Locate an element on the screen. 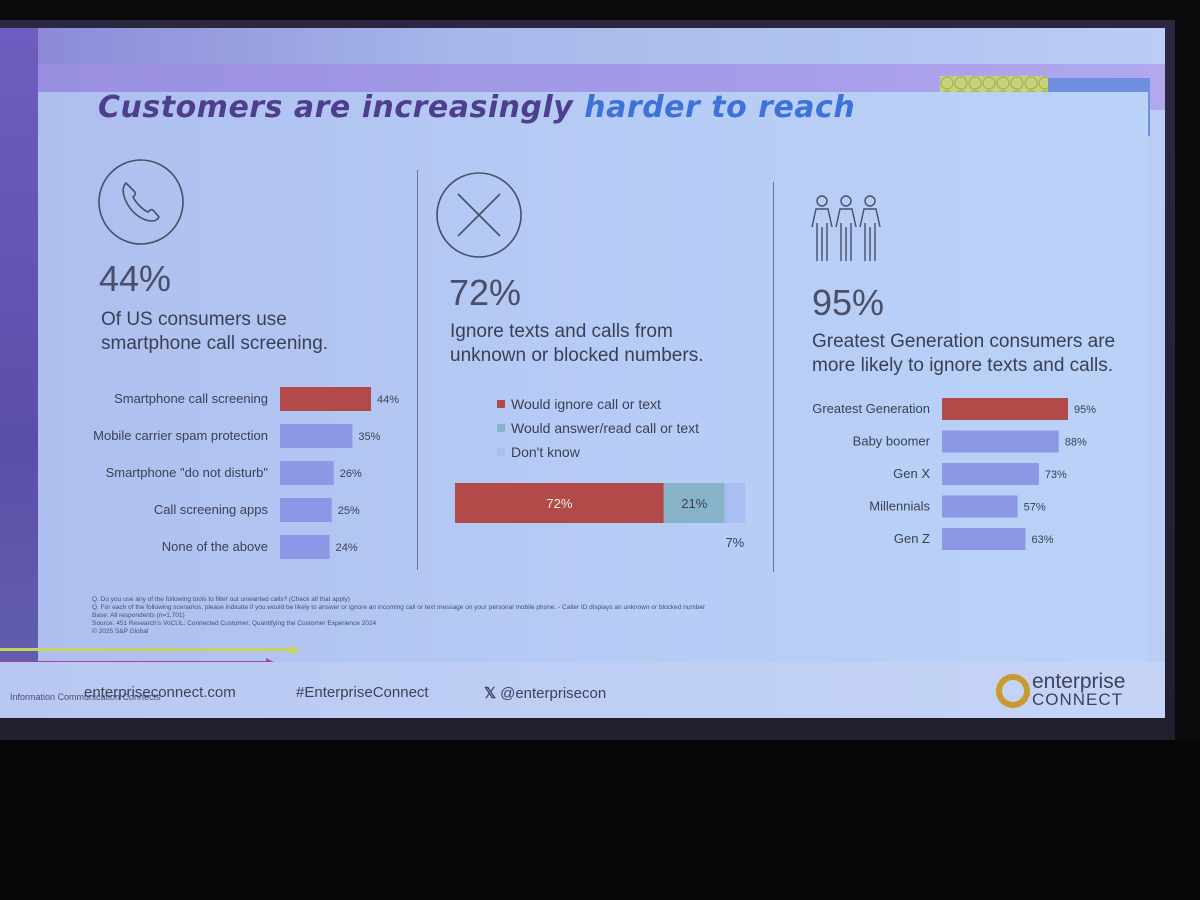 The height and width of the screenshot is (900, 1200). column-divider-right is located at coordinates (773, 377).